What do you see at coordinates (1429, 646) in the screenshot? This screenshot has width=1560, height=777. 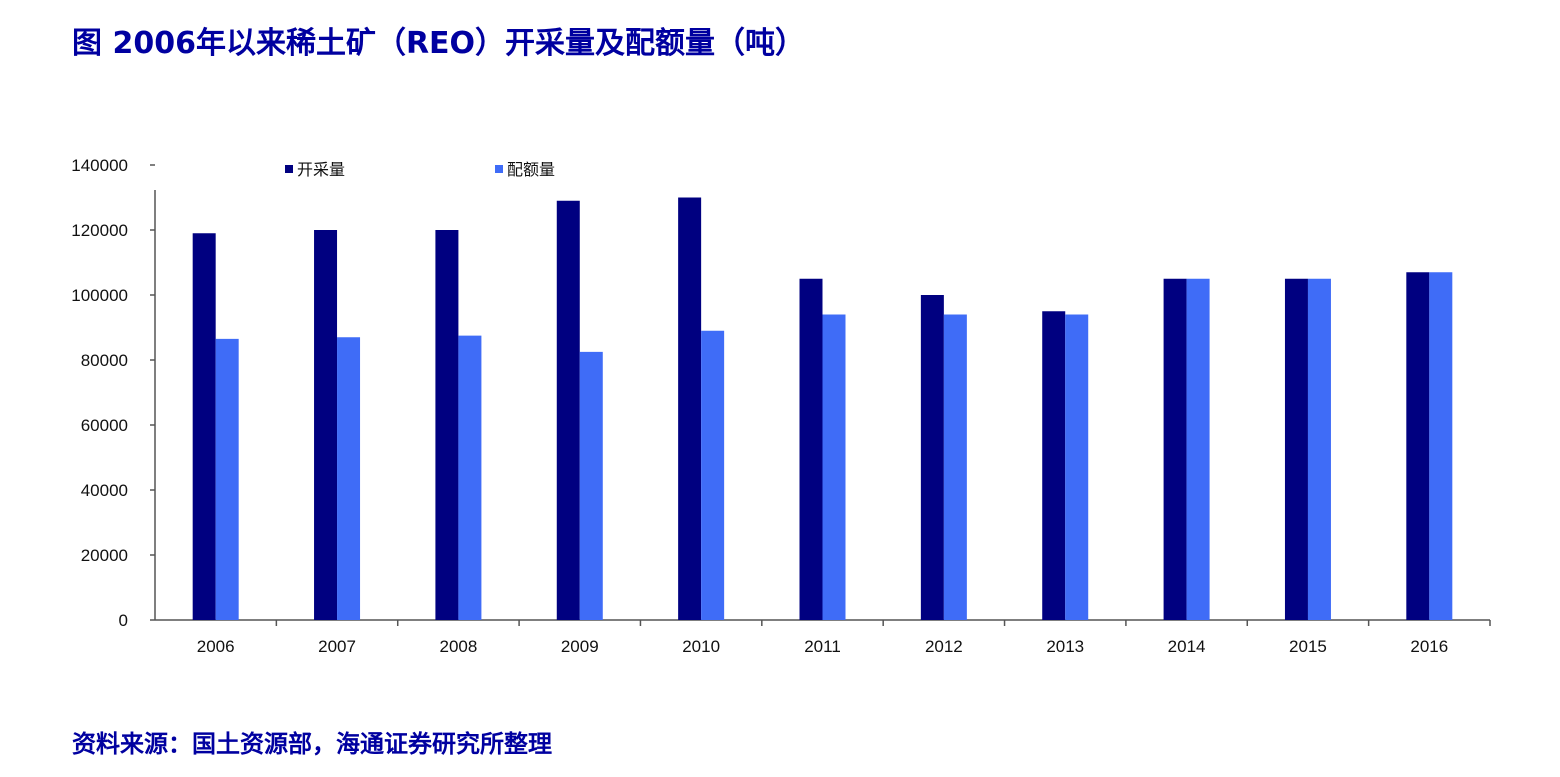 I see `x-tick-label: 2016` at bounding box center [1429, 646].